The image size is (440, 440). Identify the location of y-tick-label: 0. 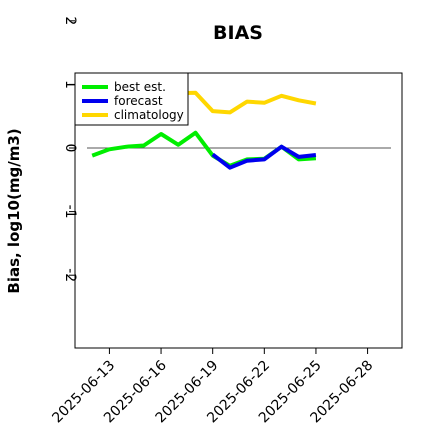
(70, 148).